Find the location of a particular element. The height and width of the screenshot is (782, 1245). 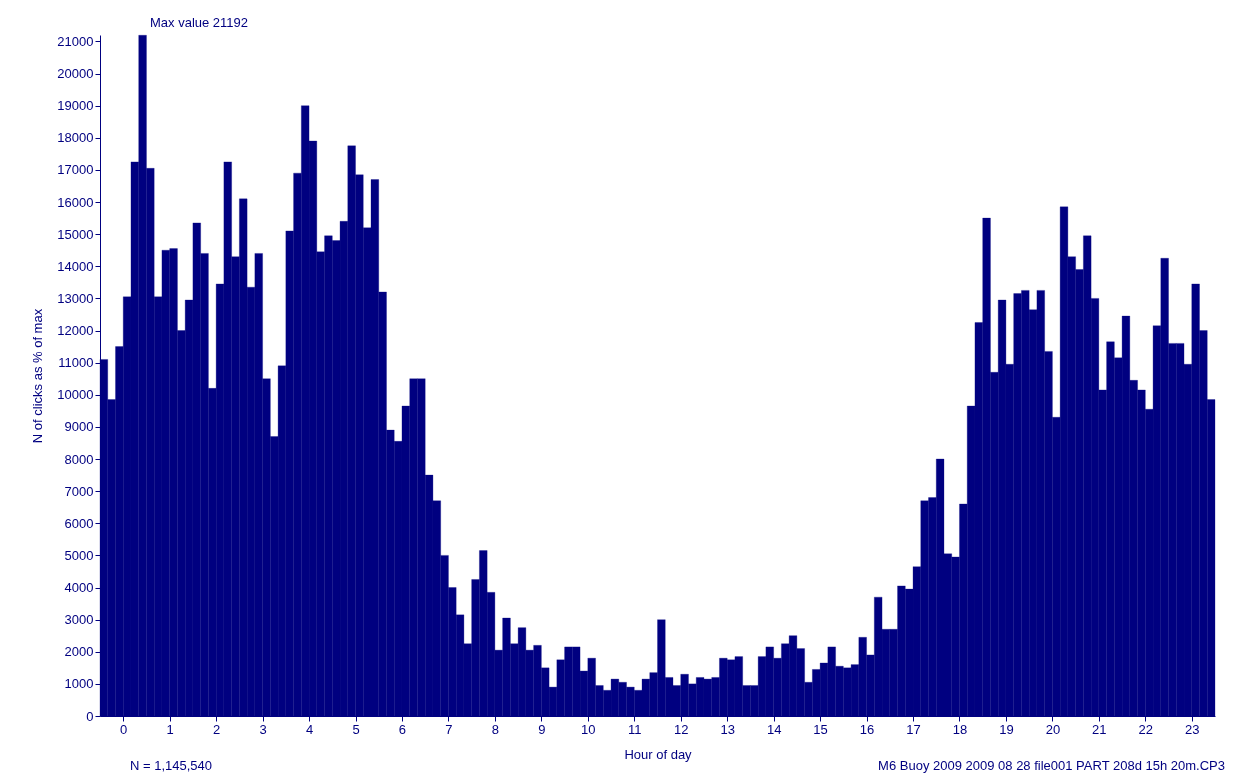

y-tick-label: 8000 is located at coordinates (79, 459).